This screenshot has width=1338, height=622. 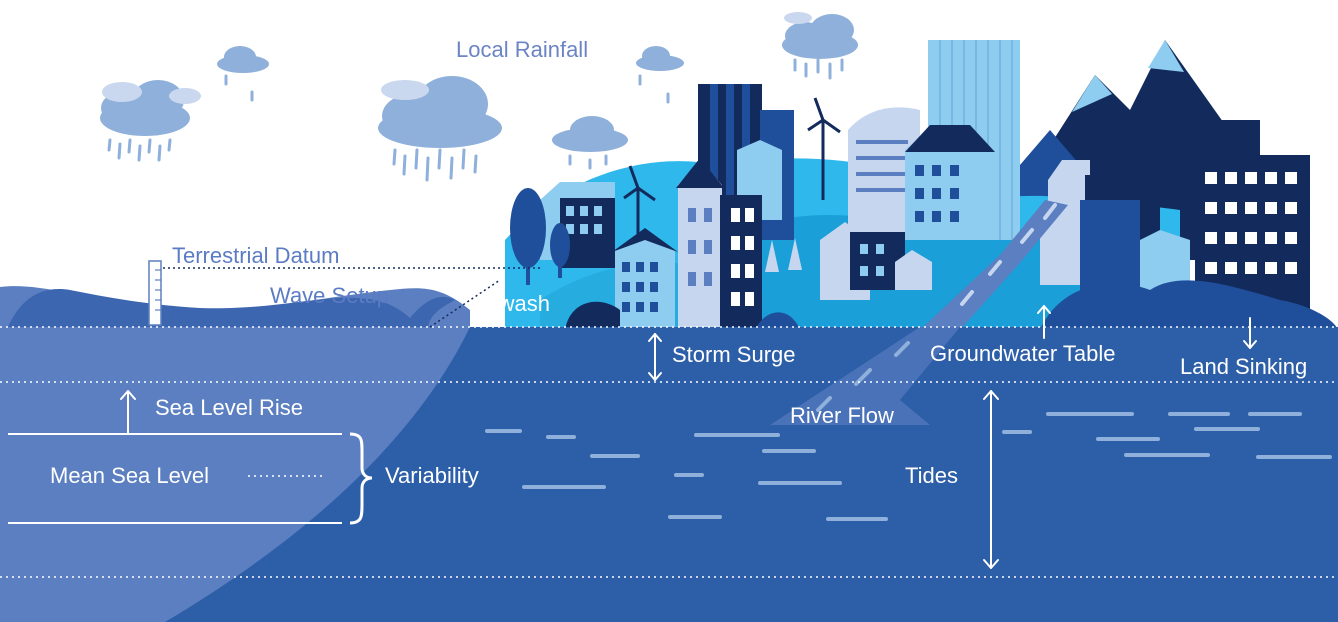 What do you see at coordinates (1023, 353) in the screenshot?
I see `groundwater-table-label: Groundwater Table` at bounding box center [1023, 353].